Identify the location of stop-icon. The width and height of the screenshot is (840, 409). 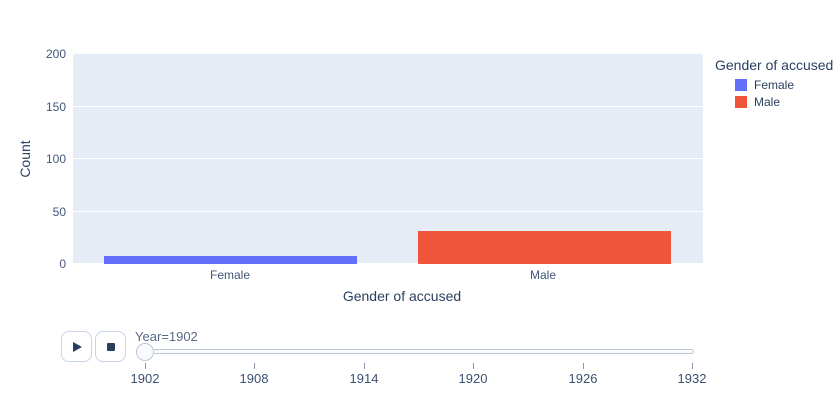
(110, 346).